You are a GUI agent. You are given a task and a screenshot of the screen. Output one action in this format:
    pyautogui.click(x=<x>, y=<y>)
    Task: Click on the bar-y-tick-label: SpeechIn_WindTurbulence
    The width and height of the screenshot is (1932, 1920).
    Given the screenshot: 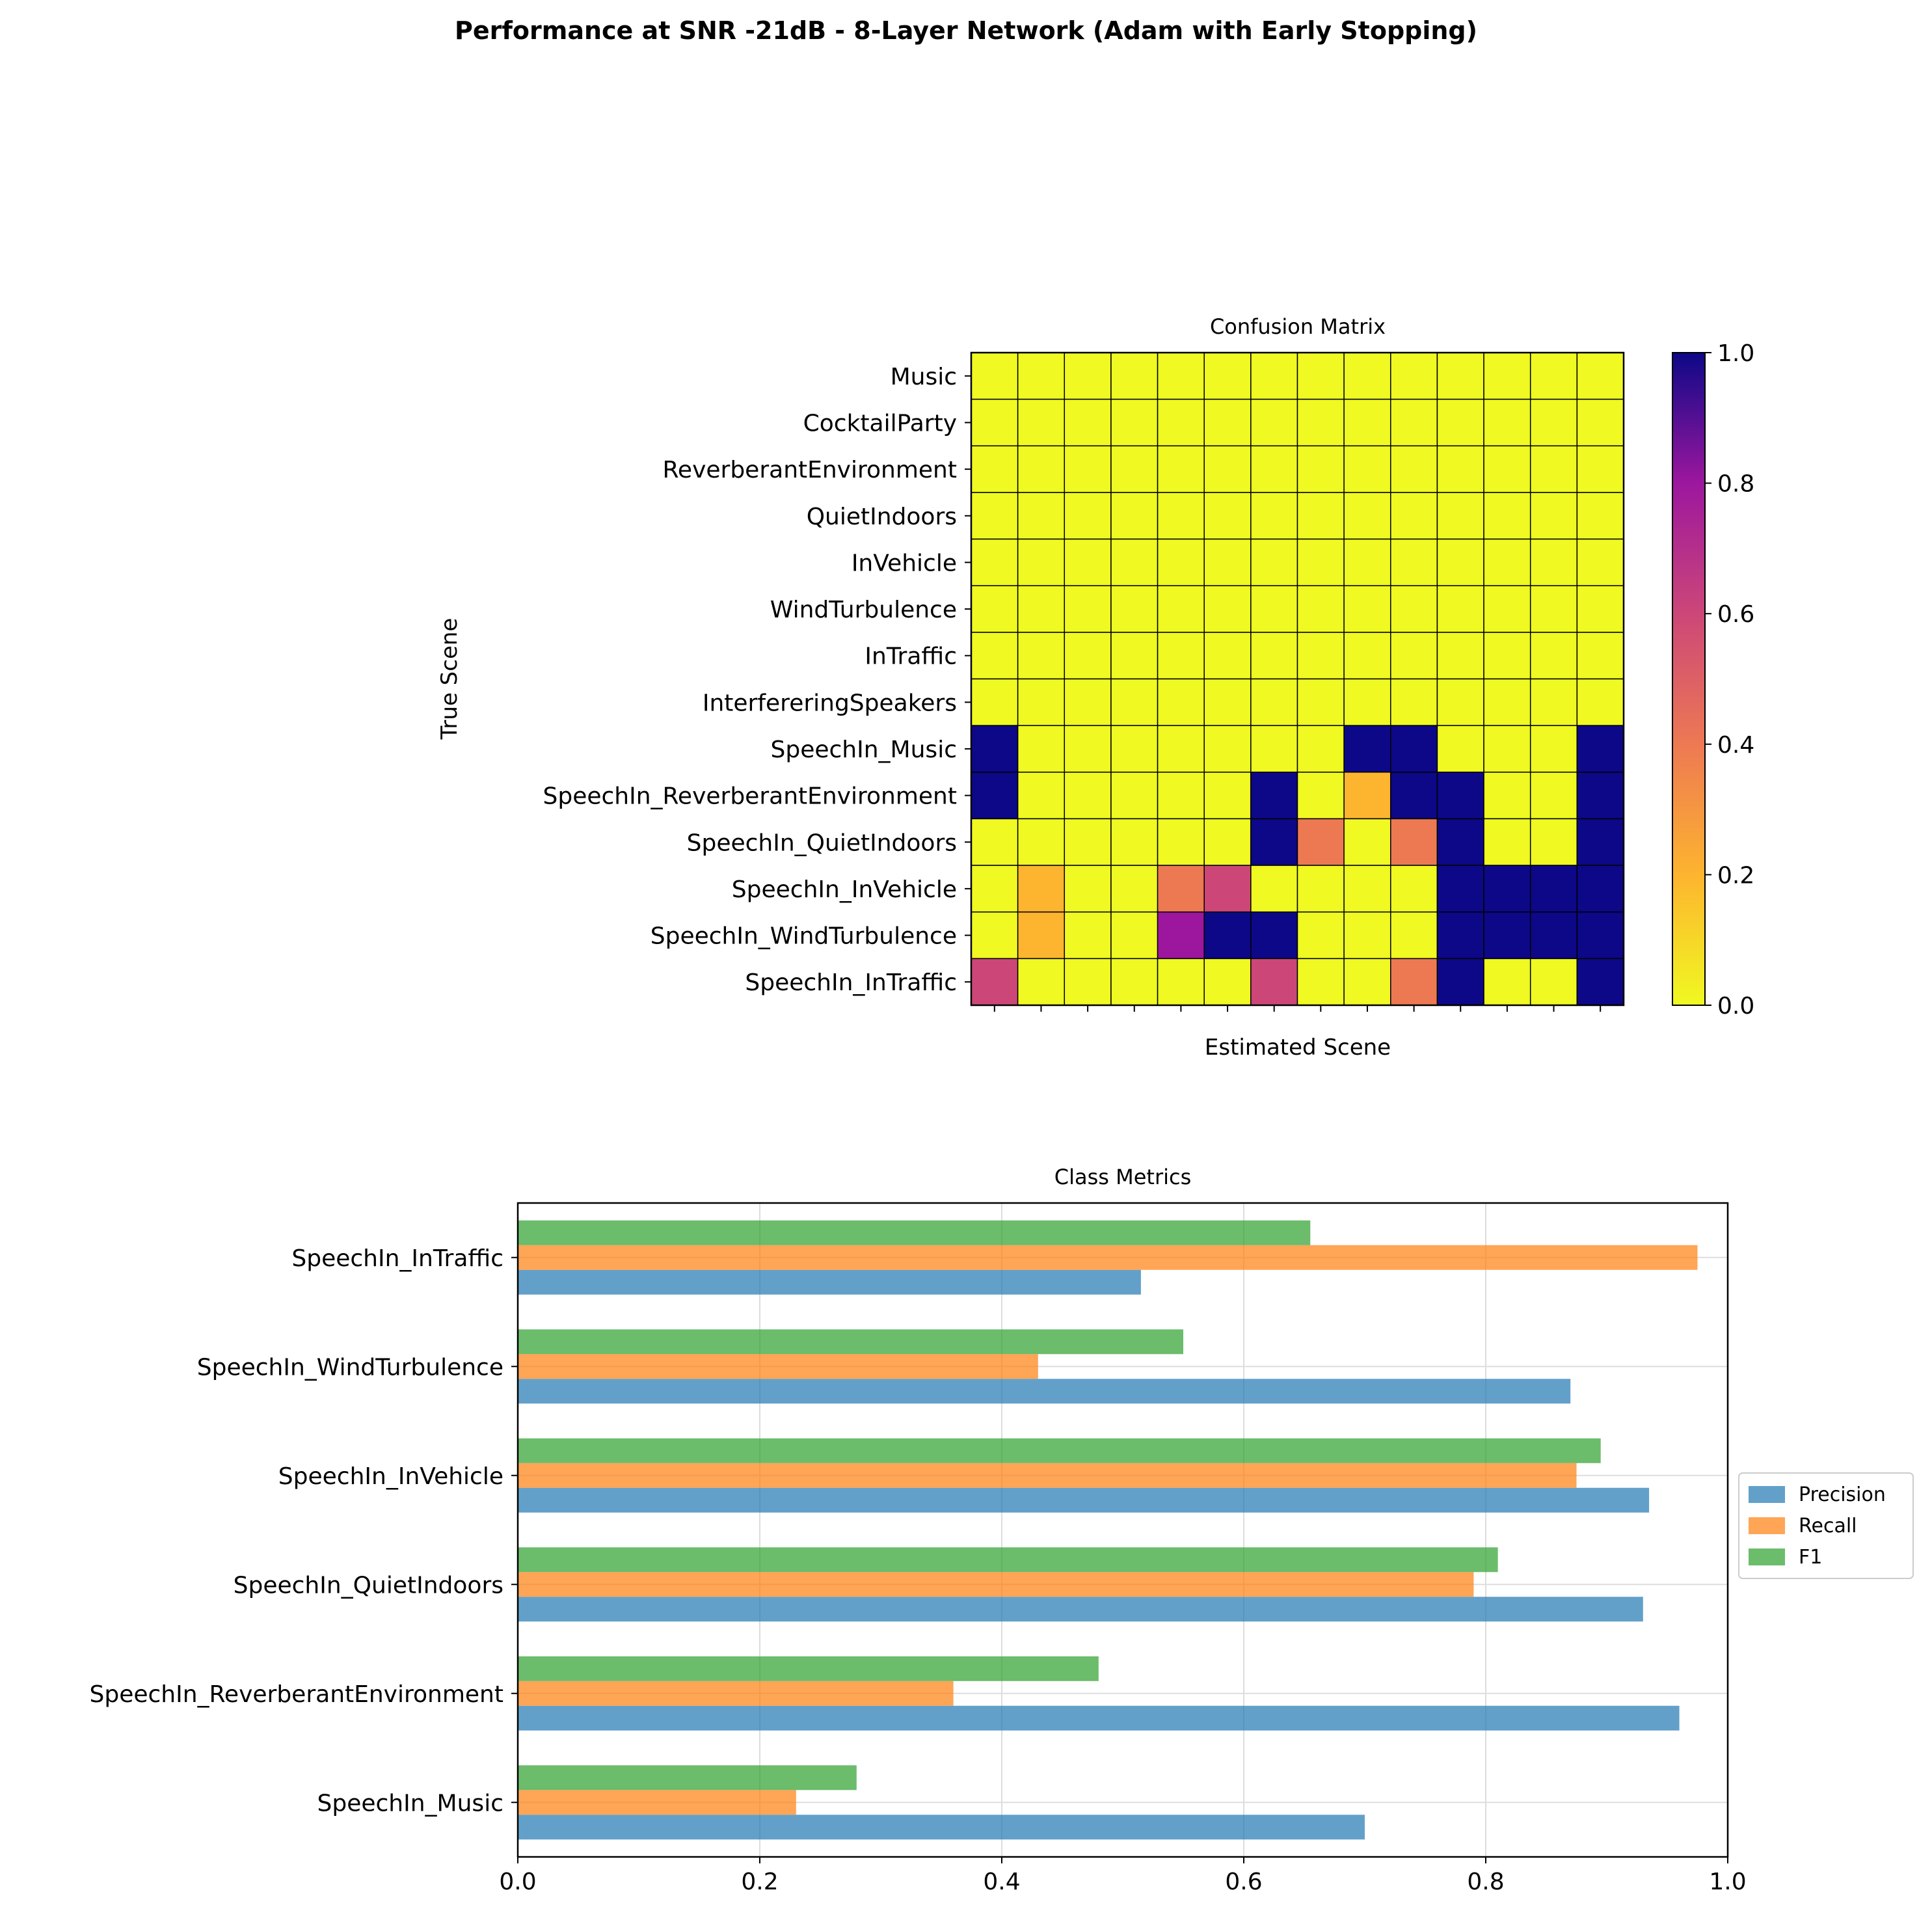 What is the action you would take?
    pyautogui.click(x=350, y=1367)
    